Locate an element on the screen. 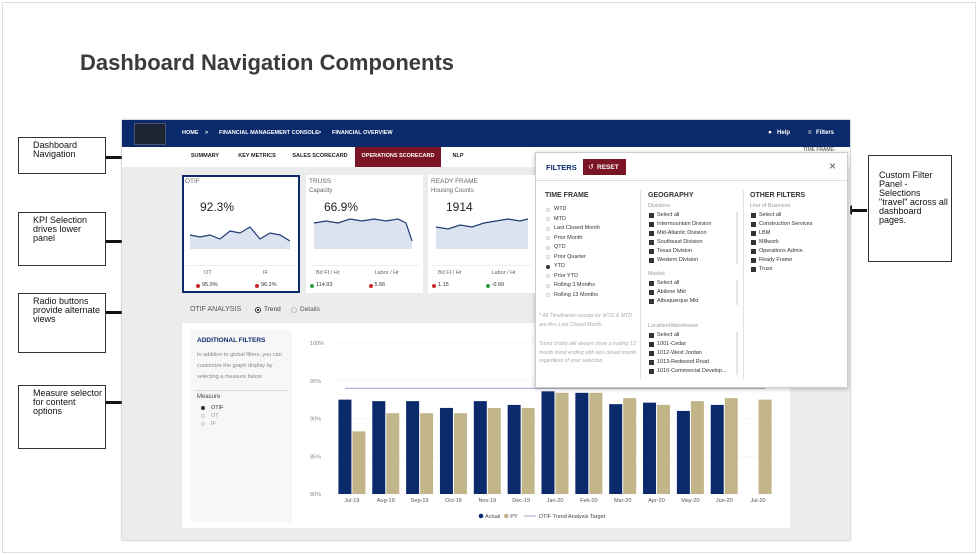  filter-option: Southeast Division is located at coordinates (680, 242).